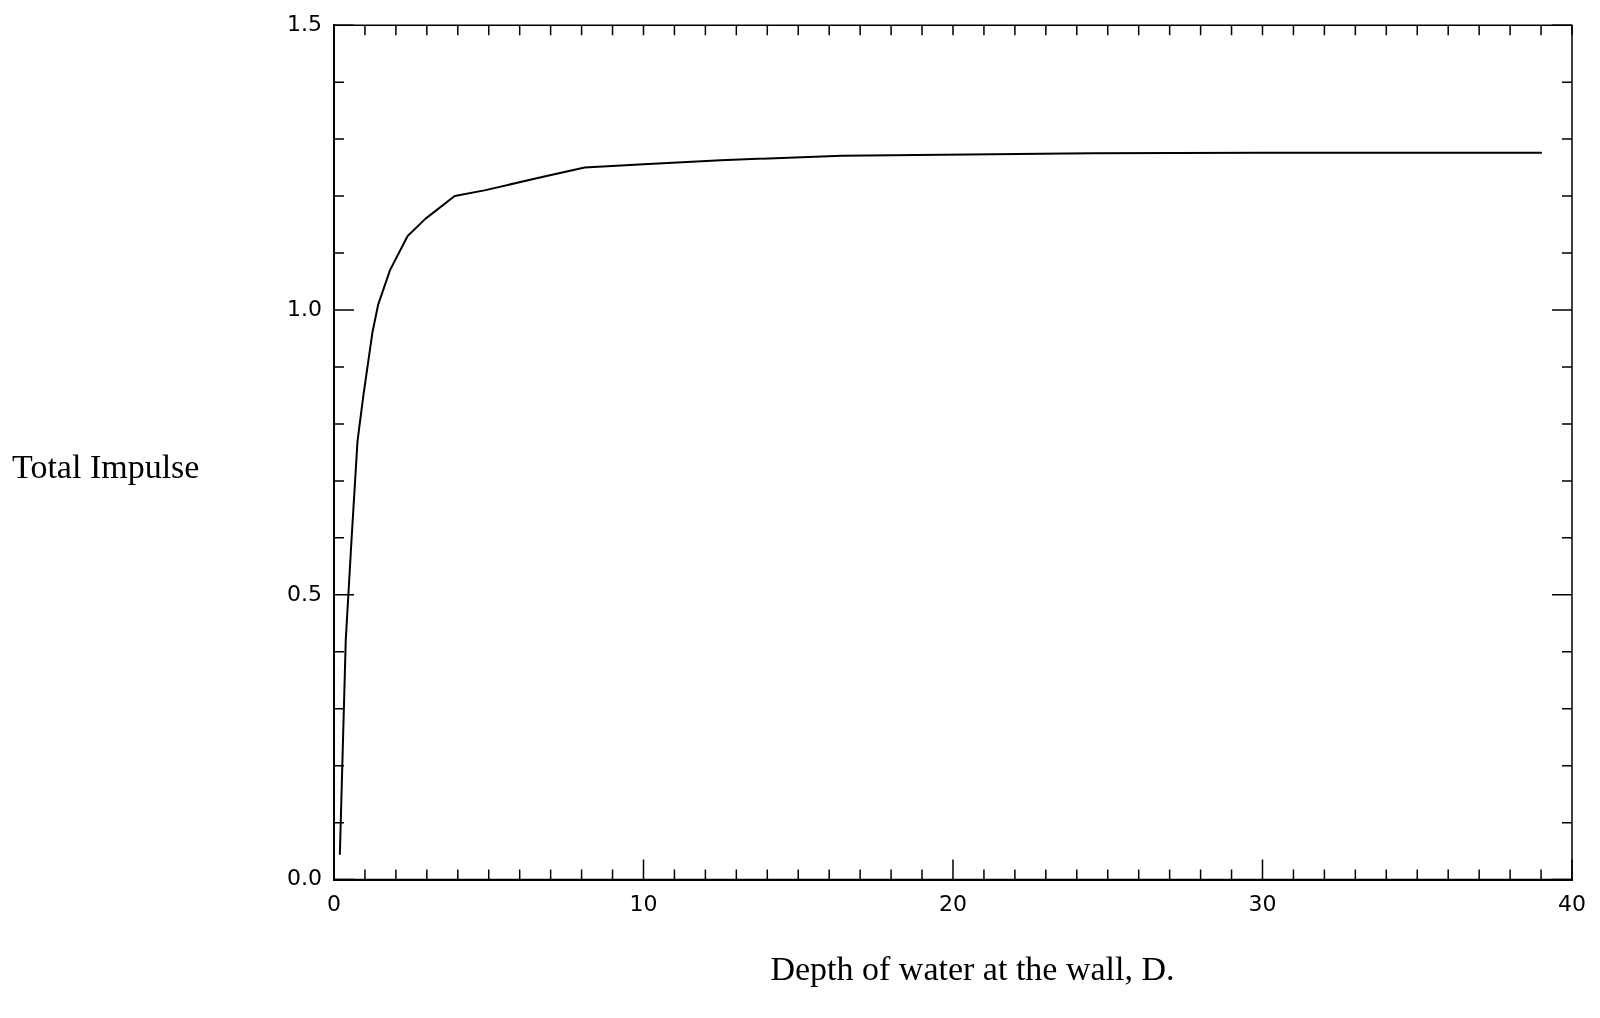 This screenshot has width=1600, height=1018. Describe the element at coordinates (304, 23) in the screenshot. I see `y-tick-label: 1.5` at that location.